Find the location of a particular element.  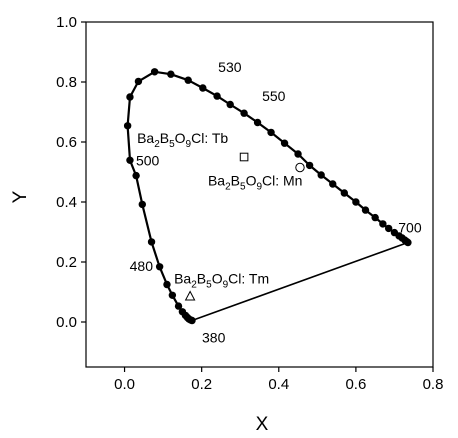

sample-label: Ba2B5O9Cl: Tb is located at coordinates (182, 140).